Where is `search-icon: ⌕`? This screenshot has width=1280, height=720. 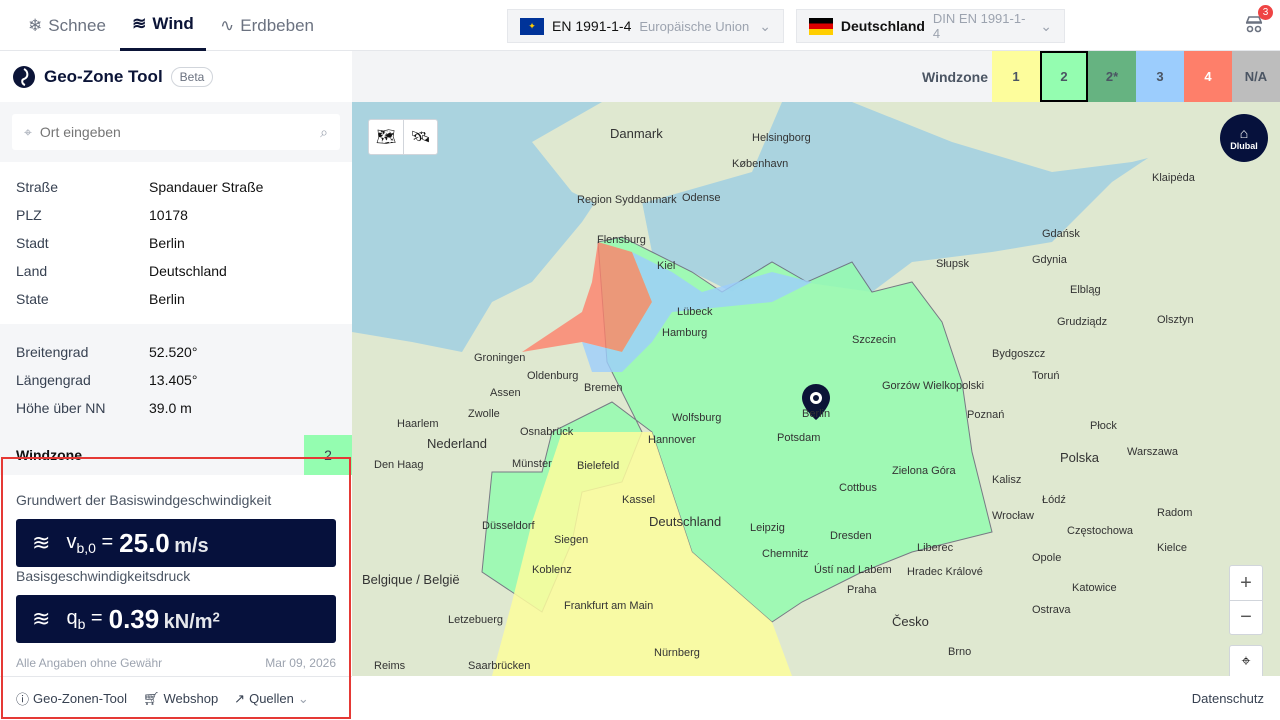 search-icon: ⌕ is located at coordinates (324, 131).